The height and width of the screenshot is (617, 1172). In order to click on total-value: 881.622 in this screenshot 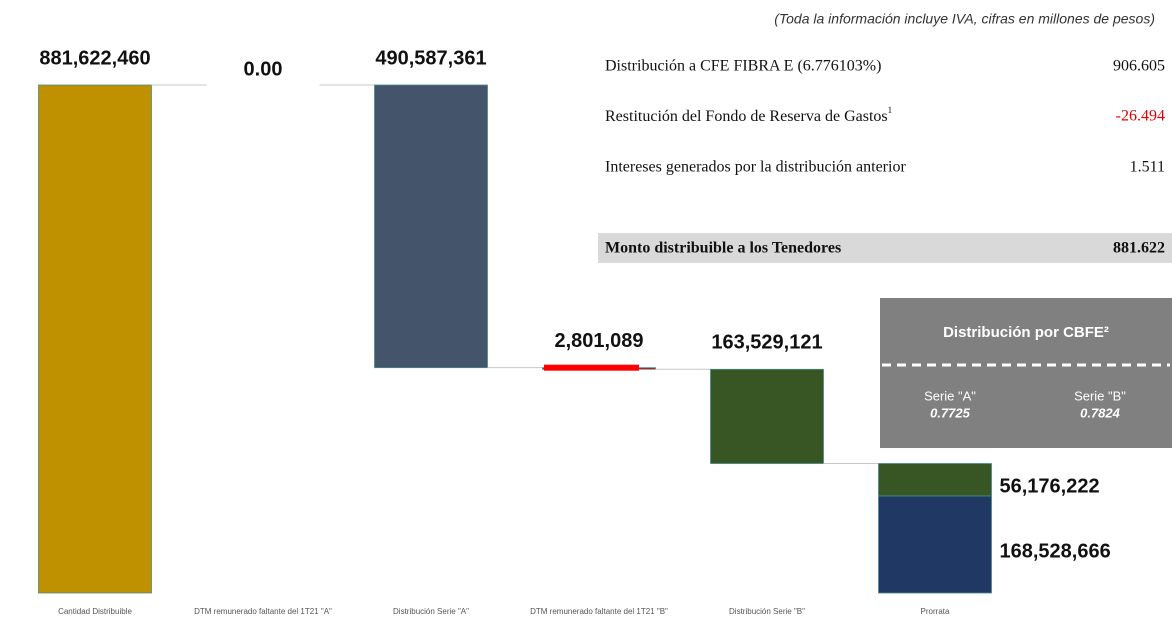, I will do `click(1139, 248)`.